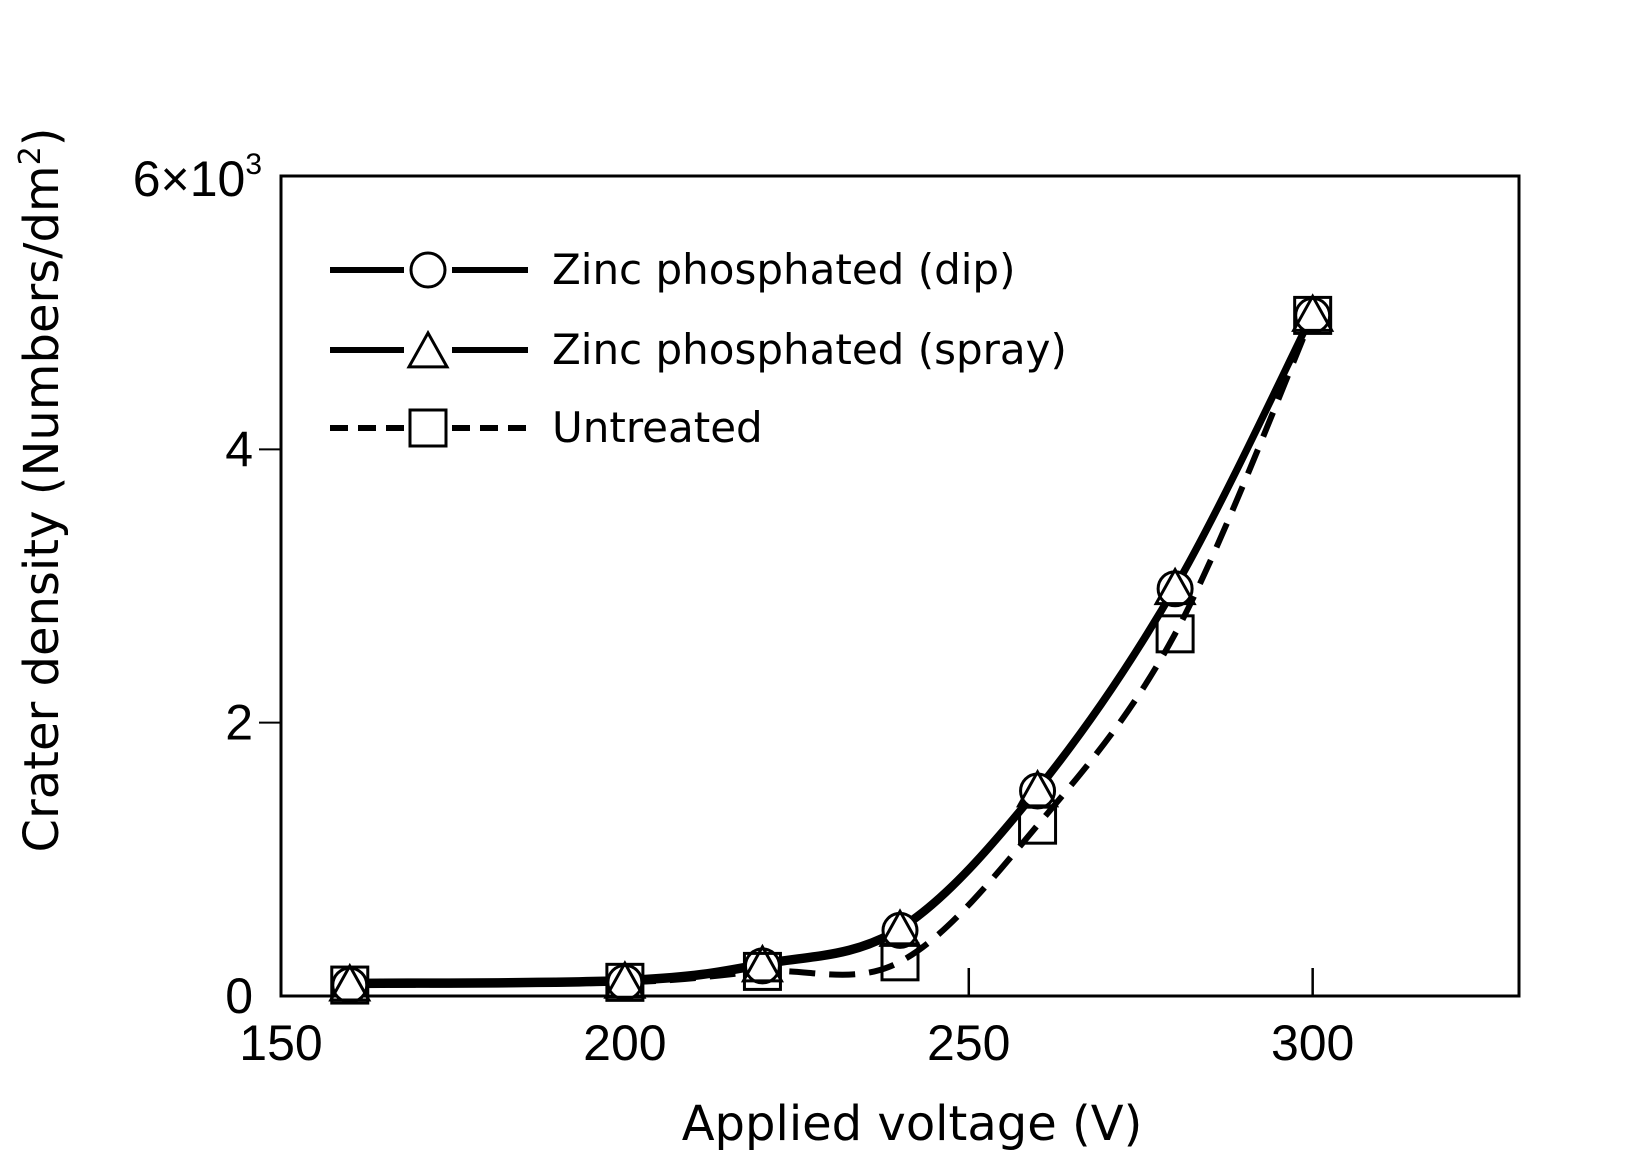 This screenshot has height=1174, width=1628. I want to click on legend-square-marker, so click(428, 428).